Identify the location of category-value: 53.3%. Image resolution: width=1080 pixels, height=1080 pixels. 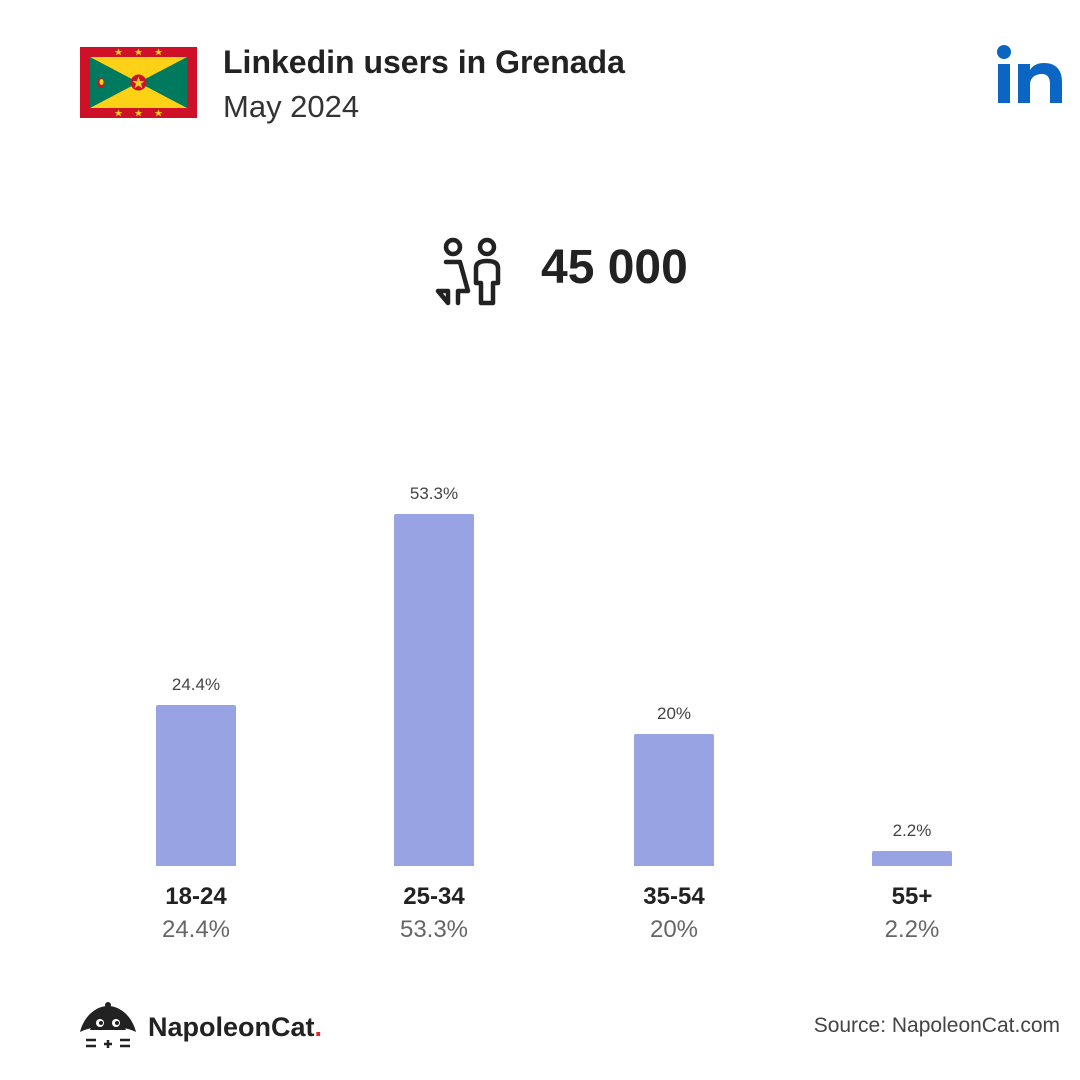
(434, 929).